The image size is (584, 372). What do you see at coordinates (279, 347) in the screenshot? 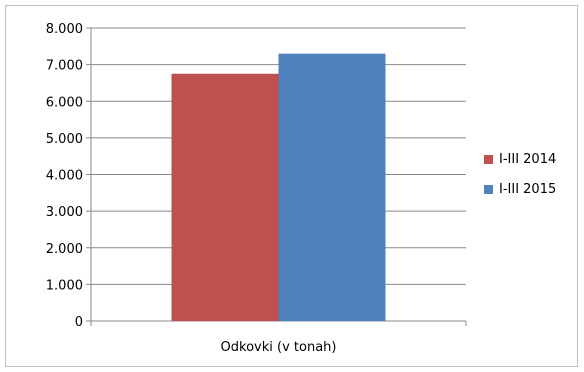
I see `x-category-label: Odkovki (v tonah)` at bounding box center [279, 347].